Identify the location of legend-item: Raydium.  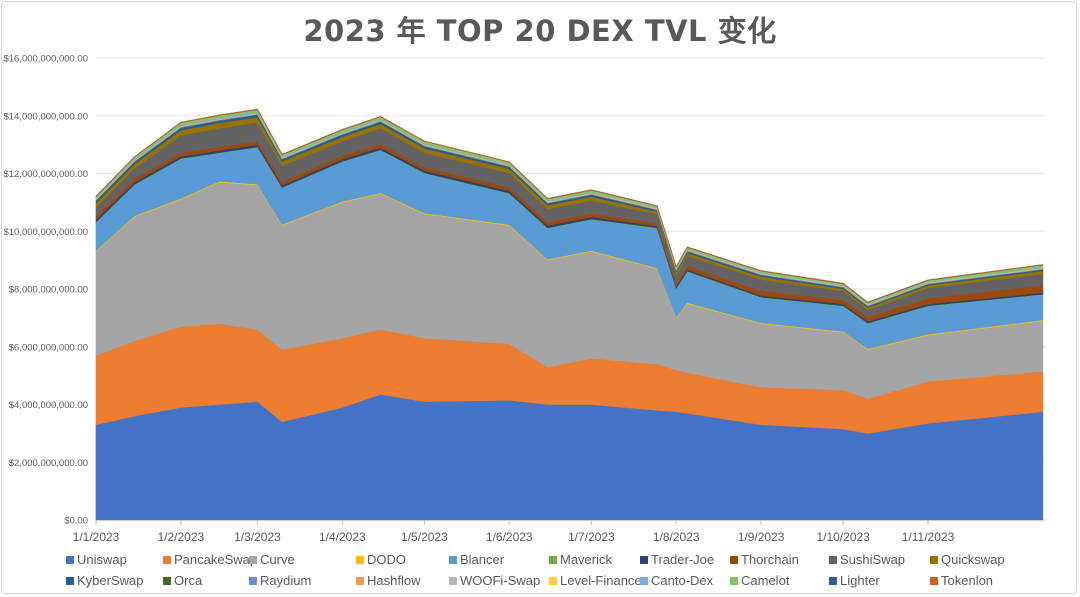
(280, 580).